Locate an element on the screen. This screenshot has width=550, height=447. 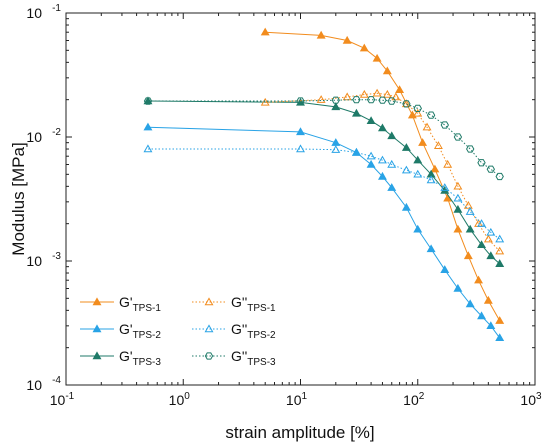
legend-label: G'TPS-1 is located at coordinates (140, 304).